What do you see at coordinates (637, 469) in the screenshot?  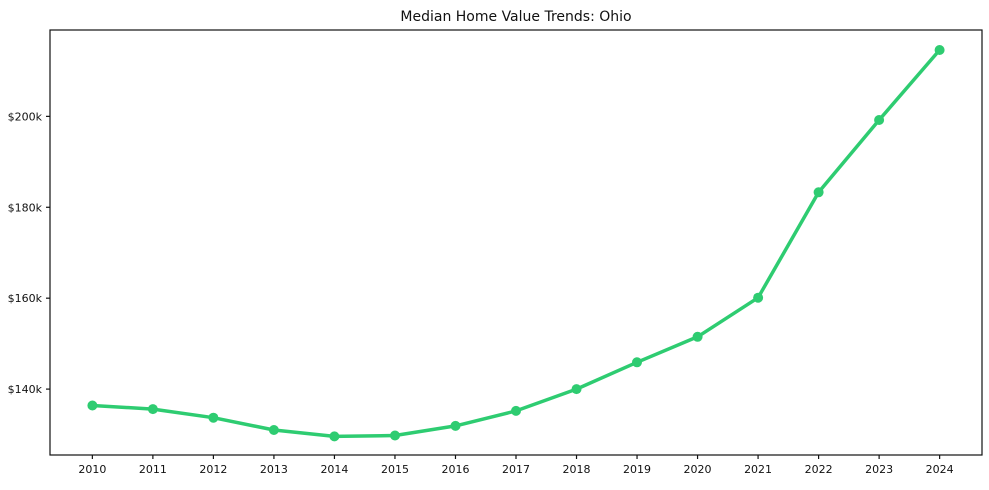 I see `x-tick-label: 2019` at bounding box center [637, 469].